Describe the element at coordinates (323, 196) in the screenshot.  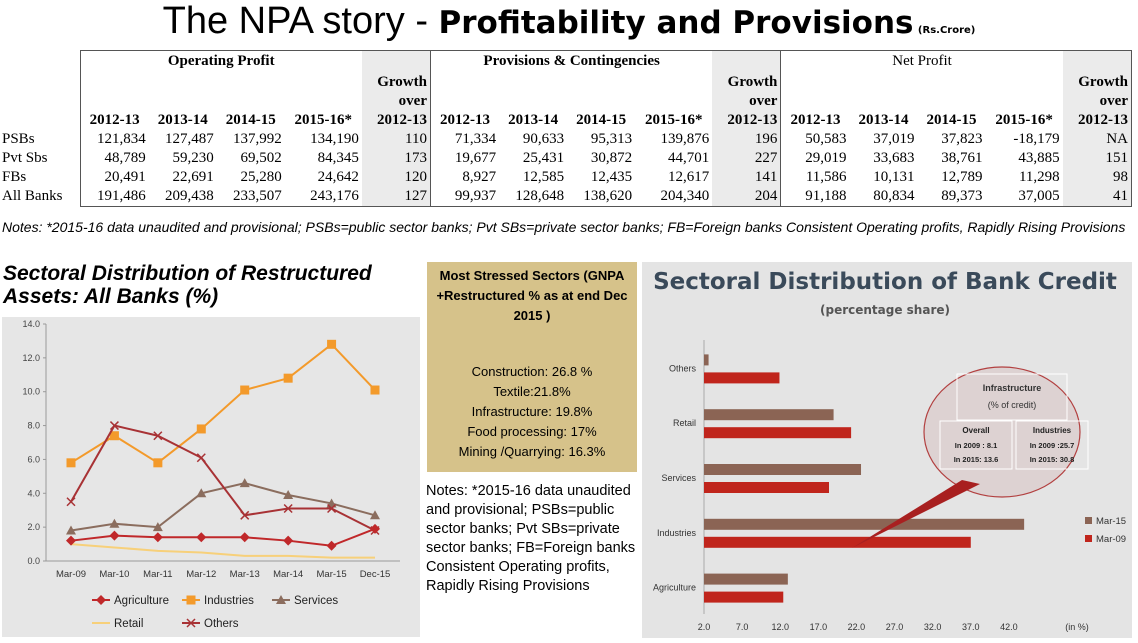
I see `table-cell: 243,176` at that location.